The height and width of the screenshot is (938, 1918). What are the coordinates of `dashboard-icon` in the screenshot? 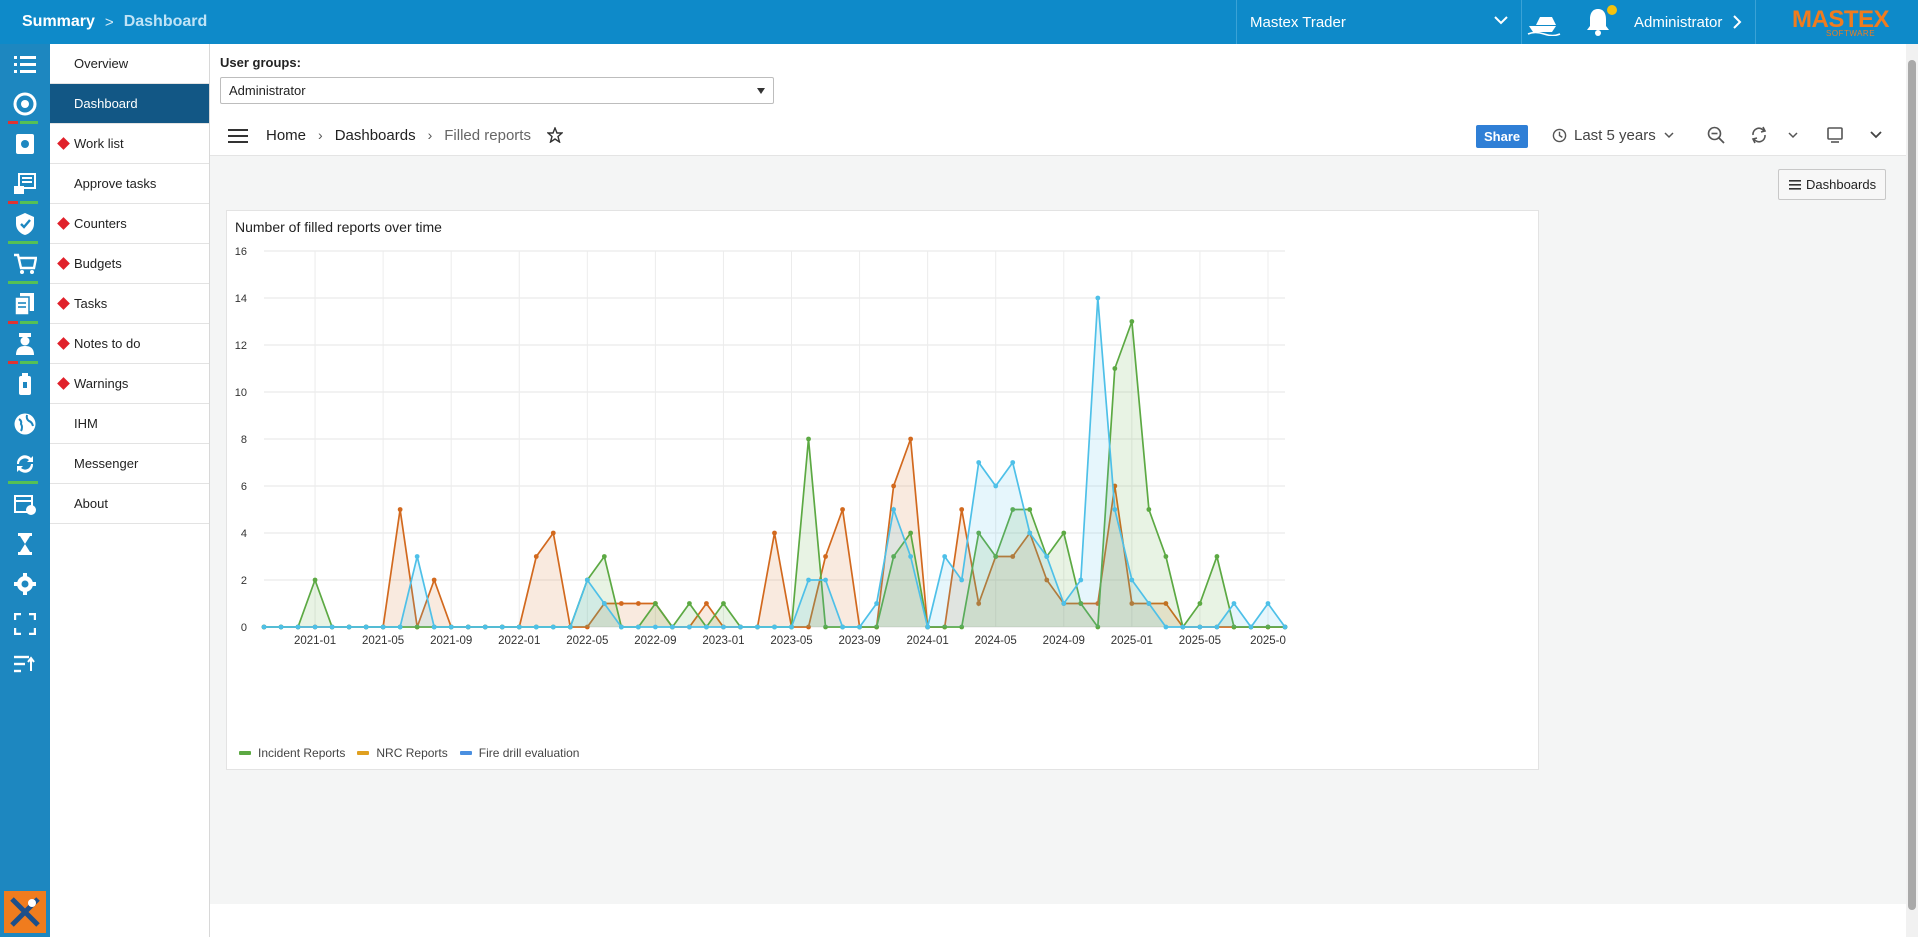 It's located at (25, 104).